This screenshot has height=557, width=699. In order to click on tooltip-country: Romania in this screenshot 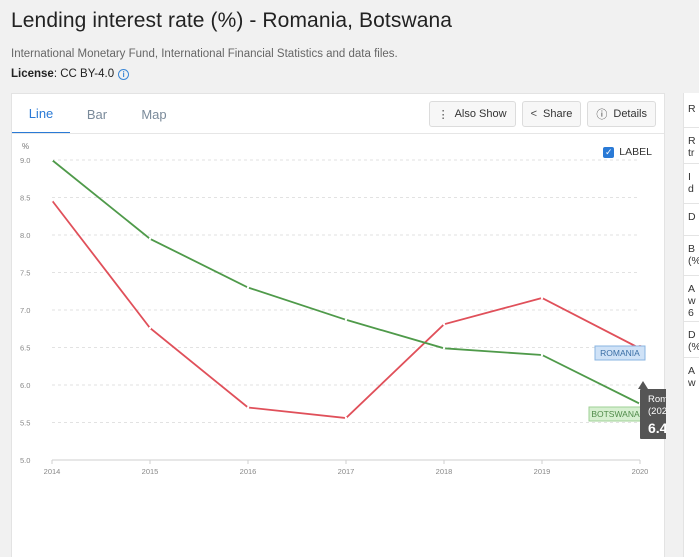, I will do `click(657, 399)`.